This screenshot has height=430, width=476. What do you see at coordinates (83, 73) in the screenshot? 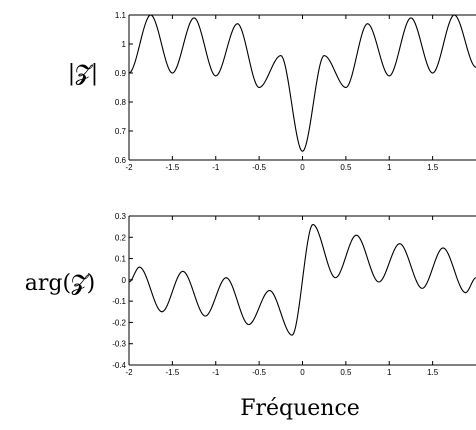
I see `y-axis-label: |𝓩|` at bounding box center [83, 73].